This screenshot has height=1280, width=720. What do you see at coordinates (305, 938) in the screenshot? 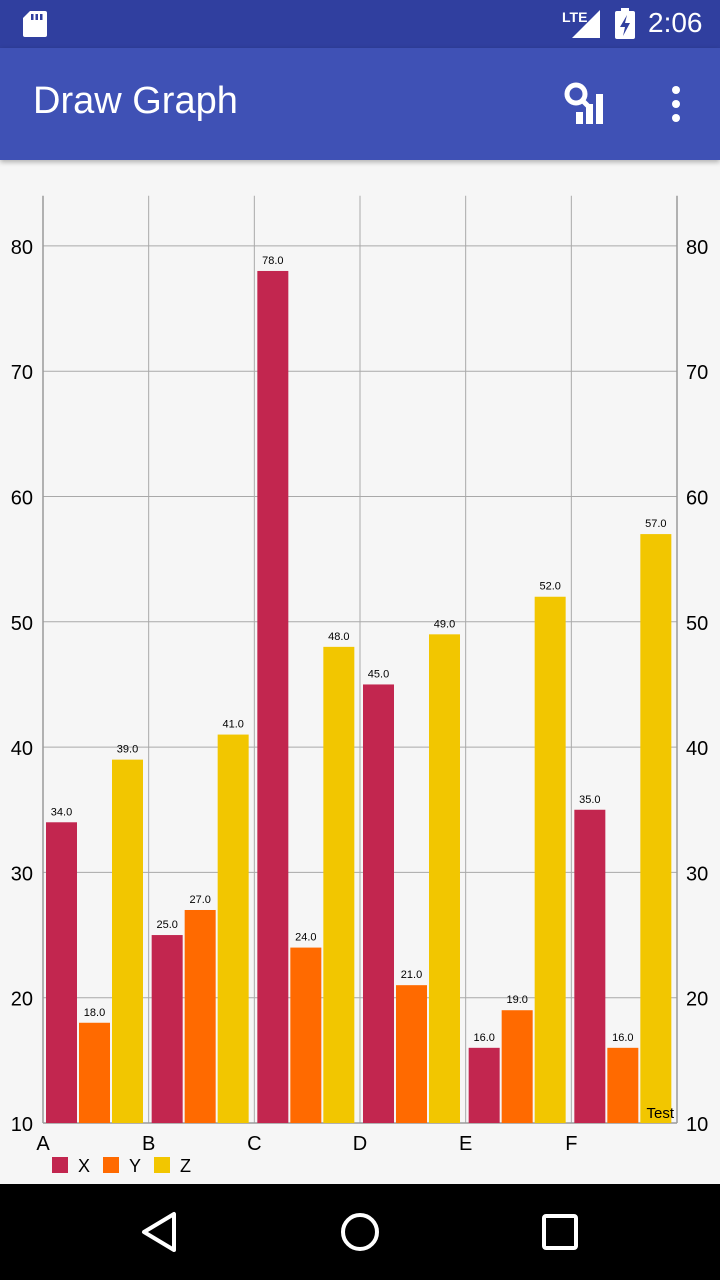
I see `bar-value-label: 24.0` at bounding box center [305, 938].